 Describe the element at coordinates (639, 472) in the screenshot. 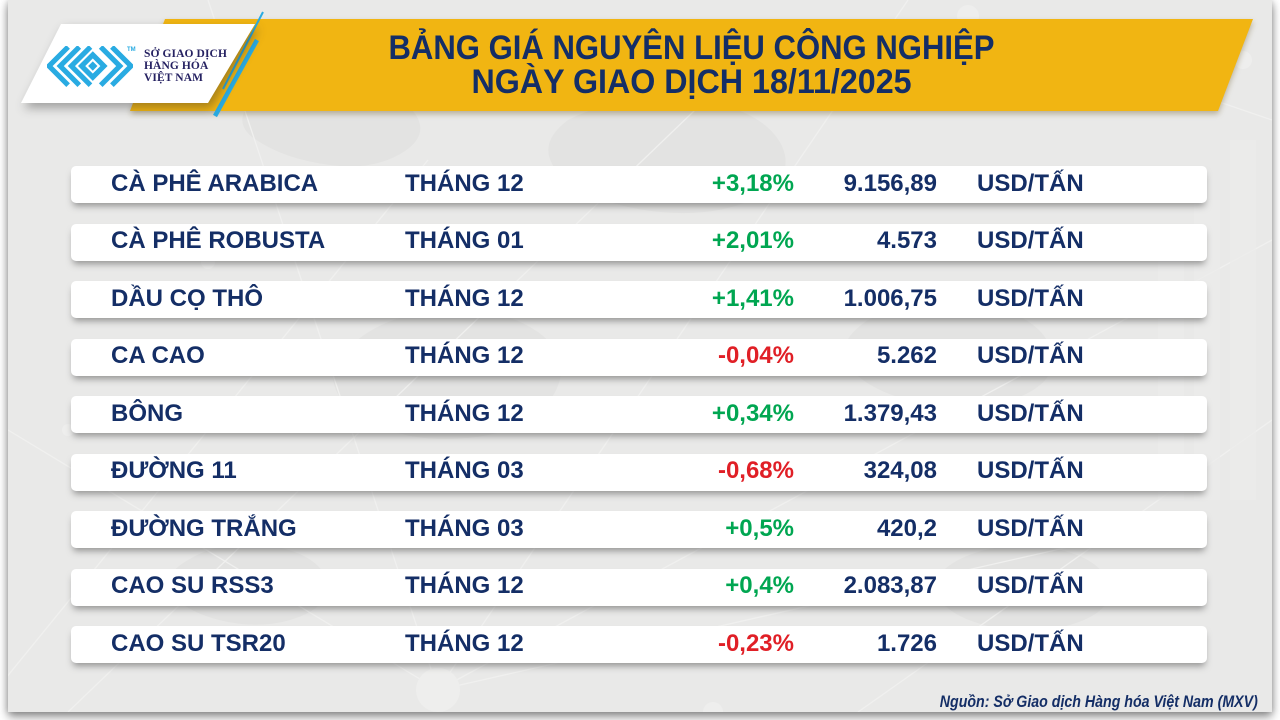

I see `table-row: ĐƯỜNG 11 THÁNG 03 -0,68% 324,08 USD/TẤN` at that location.